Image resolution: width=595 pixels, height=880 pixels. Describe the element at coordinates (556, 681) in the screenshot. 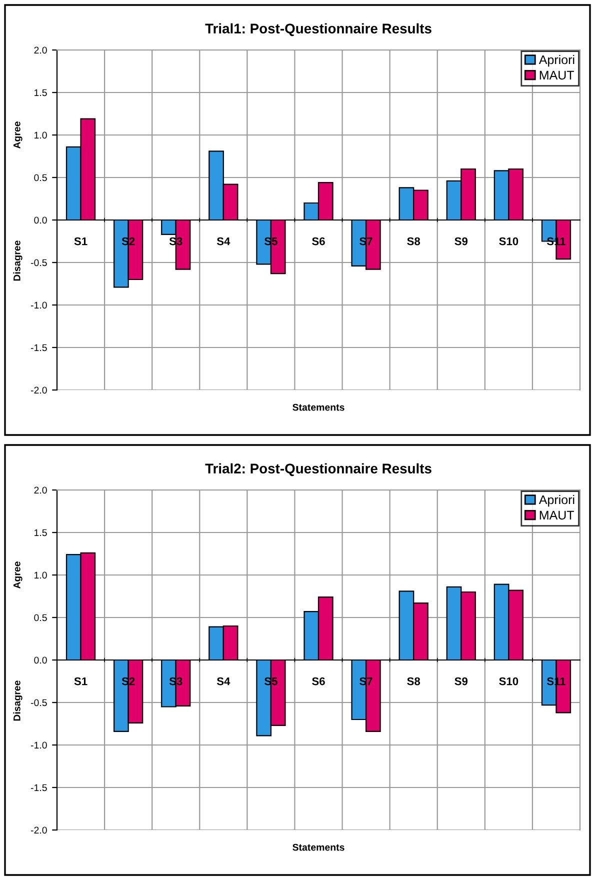

I see `x-tick-label: S11` at that location.